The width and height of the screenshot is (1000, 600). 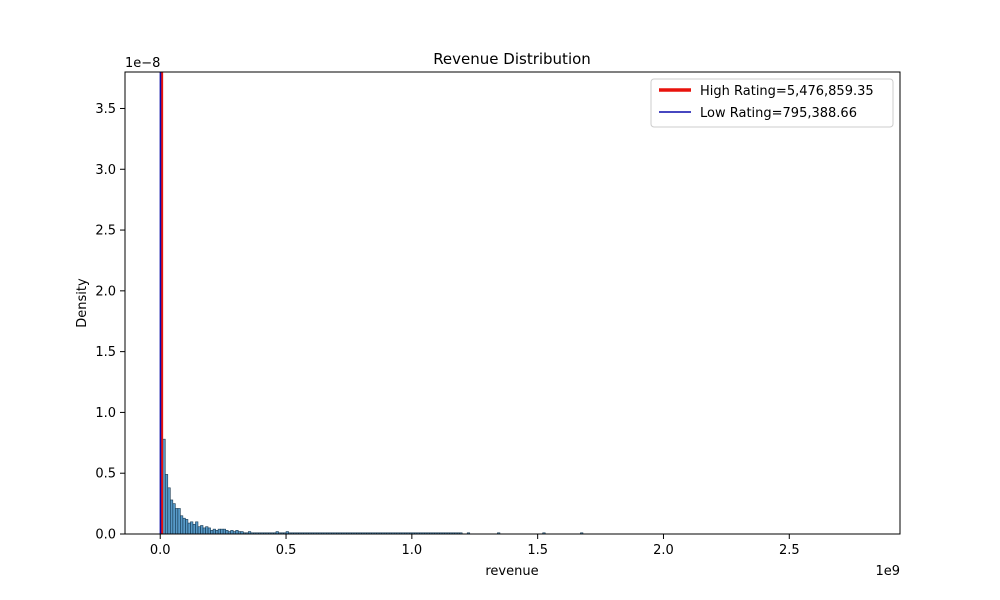 What do you see at coordinates (286, 550) in the screenshot?
I see `x-tick-label: 0.5` at bounding box center [286, 550].